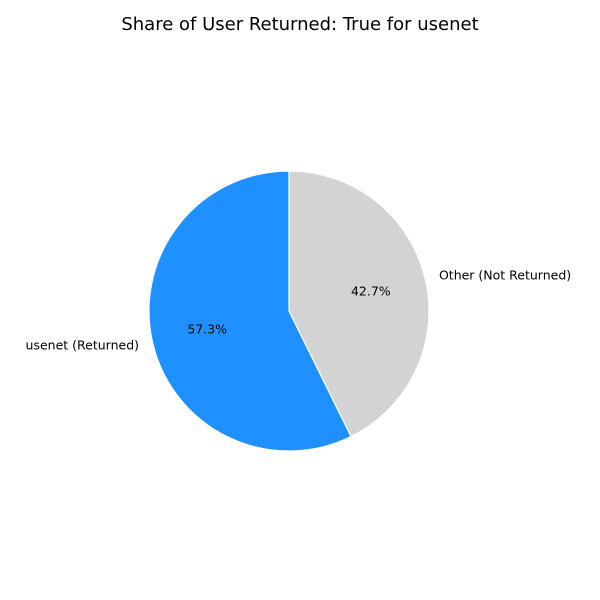 This screenshot has width=600, height=600. Describe the element at coordinates (505, 274) in the screenshot. I see `slice-label-other-not-returned: Other (Not Returned)` at that location.